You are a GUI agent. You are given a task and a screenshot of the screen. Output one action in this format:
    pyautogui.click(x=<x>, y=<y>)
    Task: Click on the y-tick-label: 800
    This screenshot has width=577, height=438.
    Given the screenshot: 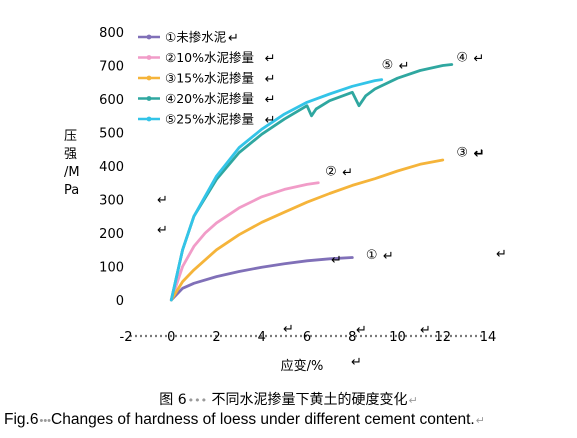 What is the action you would take?
    pyautogui.click(x=111, y=33)
    